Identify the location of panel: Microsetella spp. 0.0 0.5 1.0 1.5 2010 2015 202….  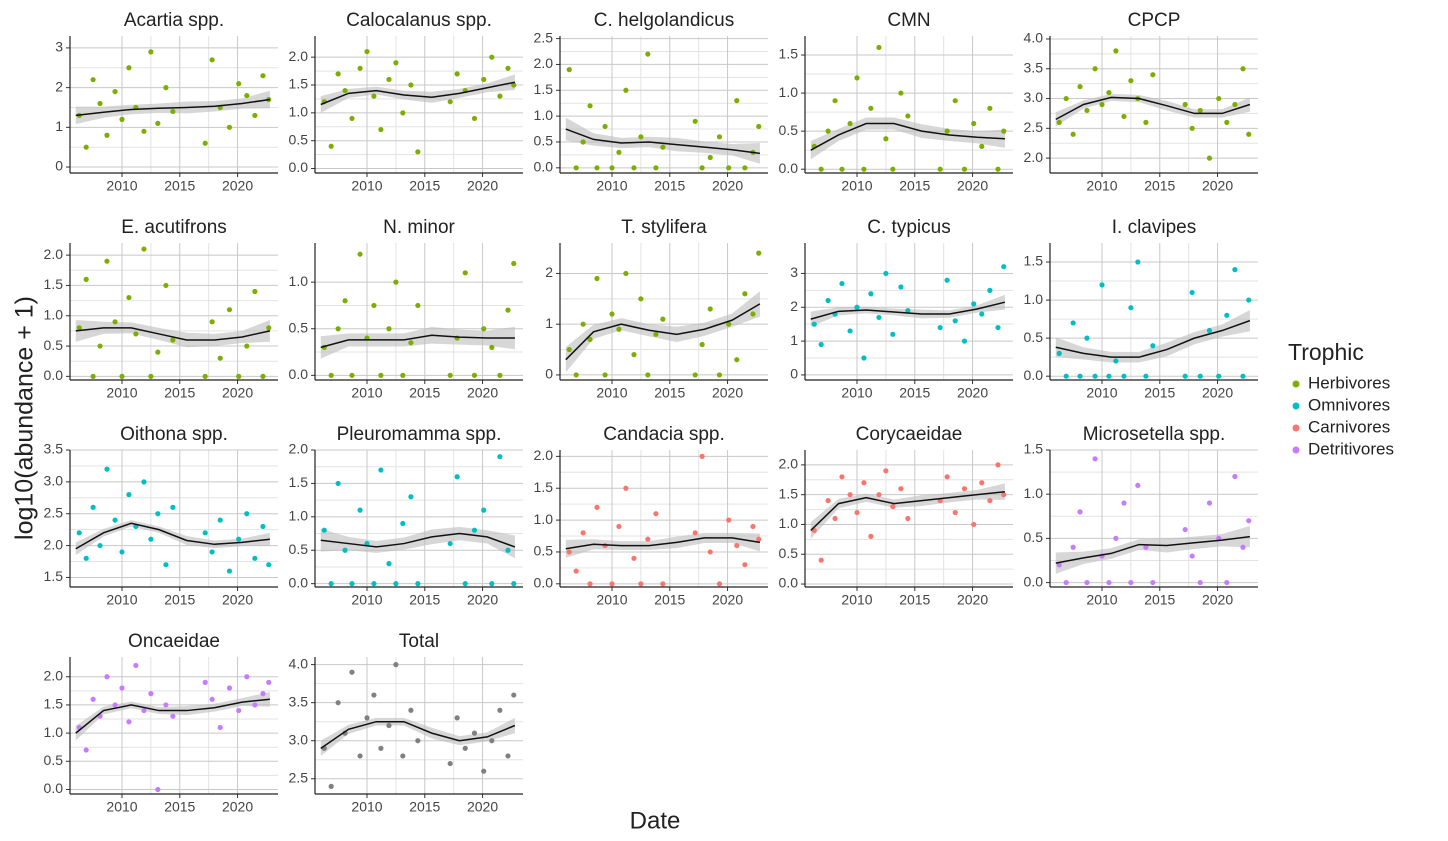
(1141, 516).